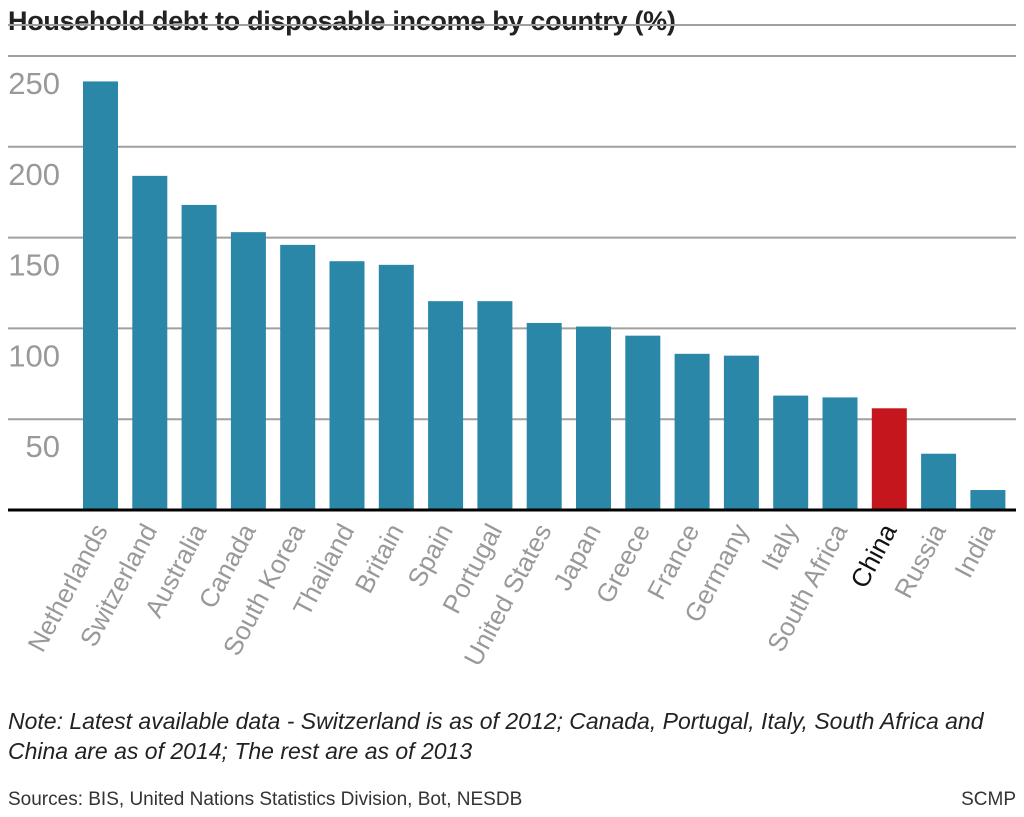 The width and height of the screenshot is (1024, 817). Describe the element at coordinates (34, 83) in the screenshot. I see `y-tick-label: 250` at that location.